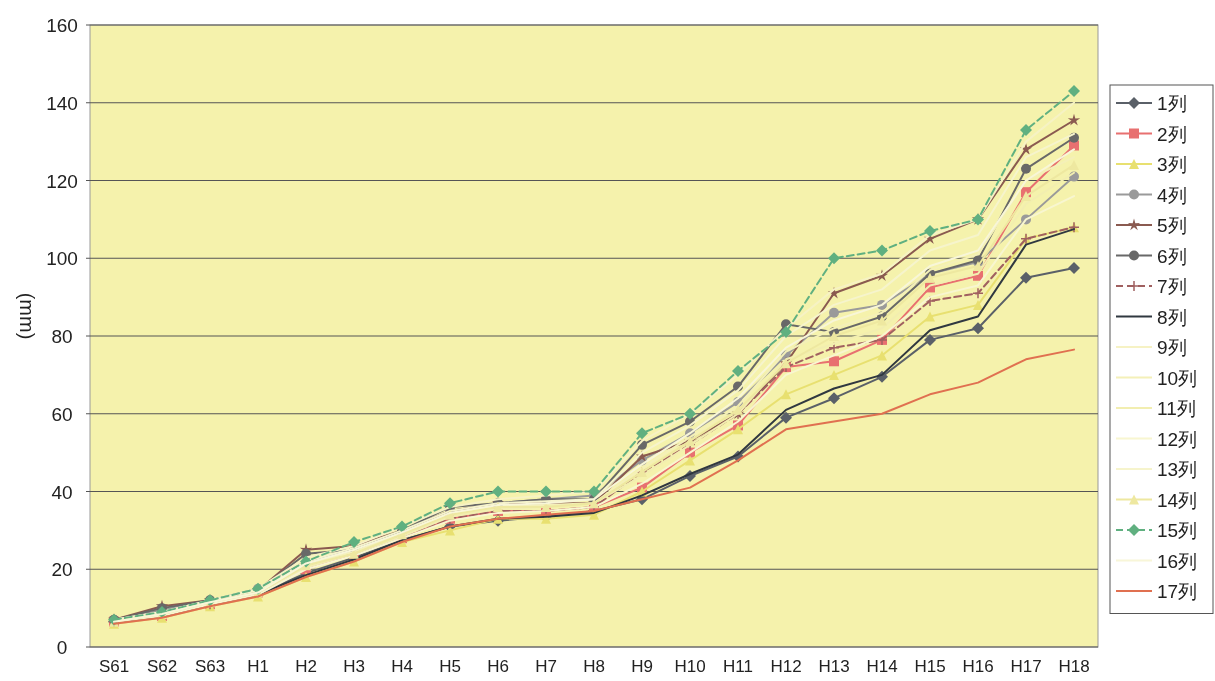 This screenshot has height=681, width=1215. What do you see at coordinates (1074, 666) in the screenshot?
I see `x-tick-label: H18` at bounding box center [1074, 666].